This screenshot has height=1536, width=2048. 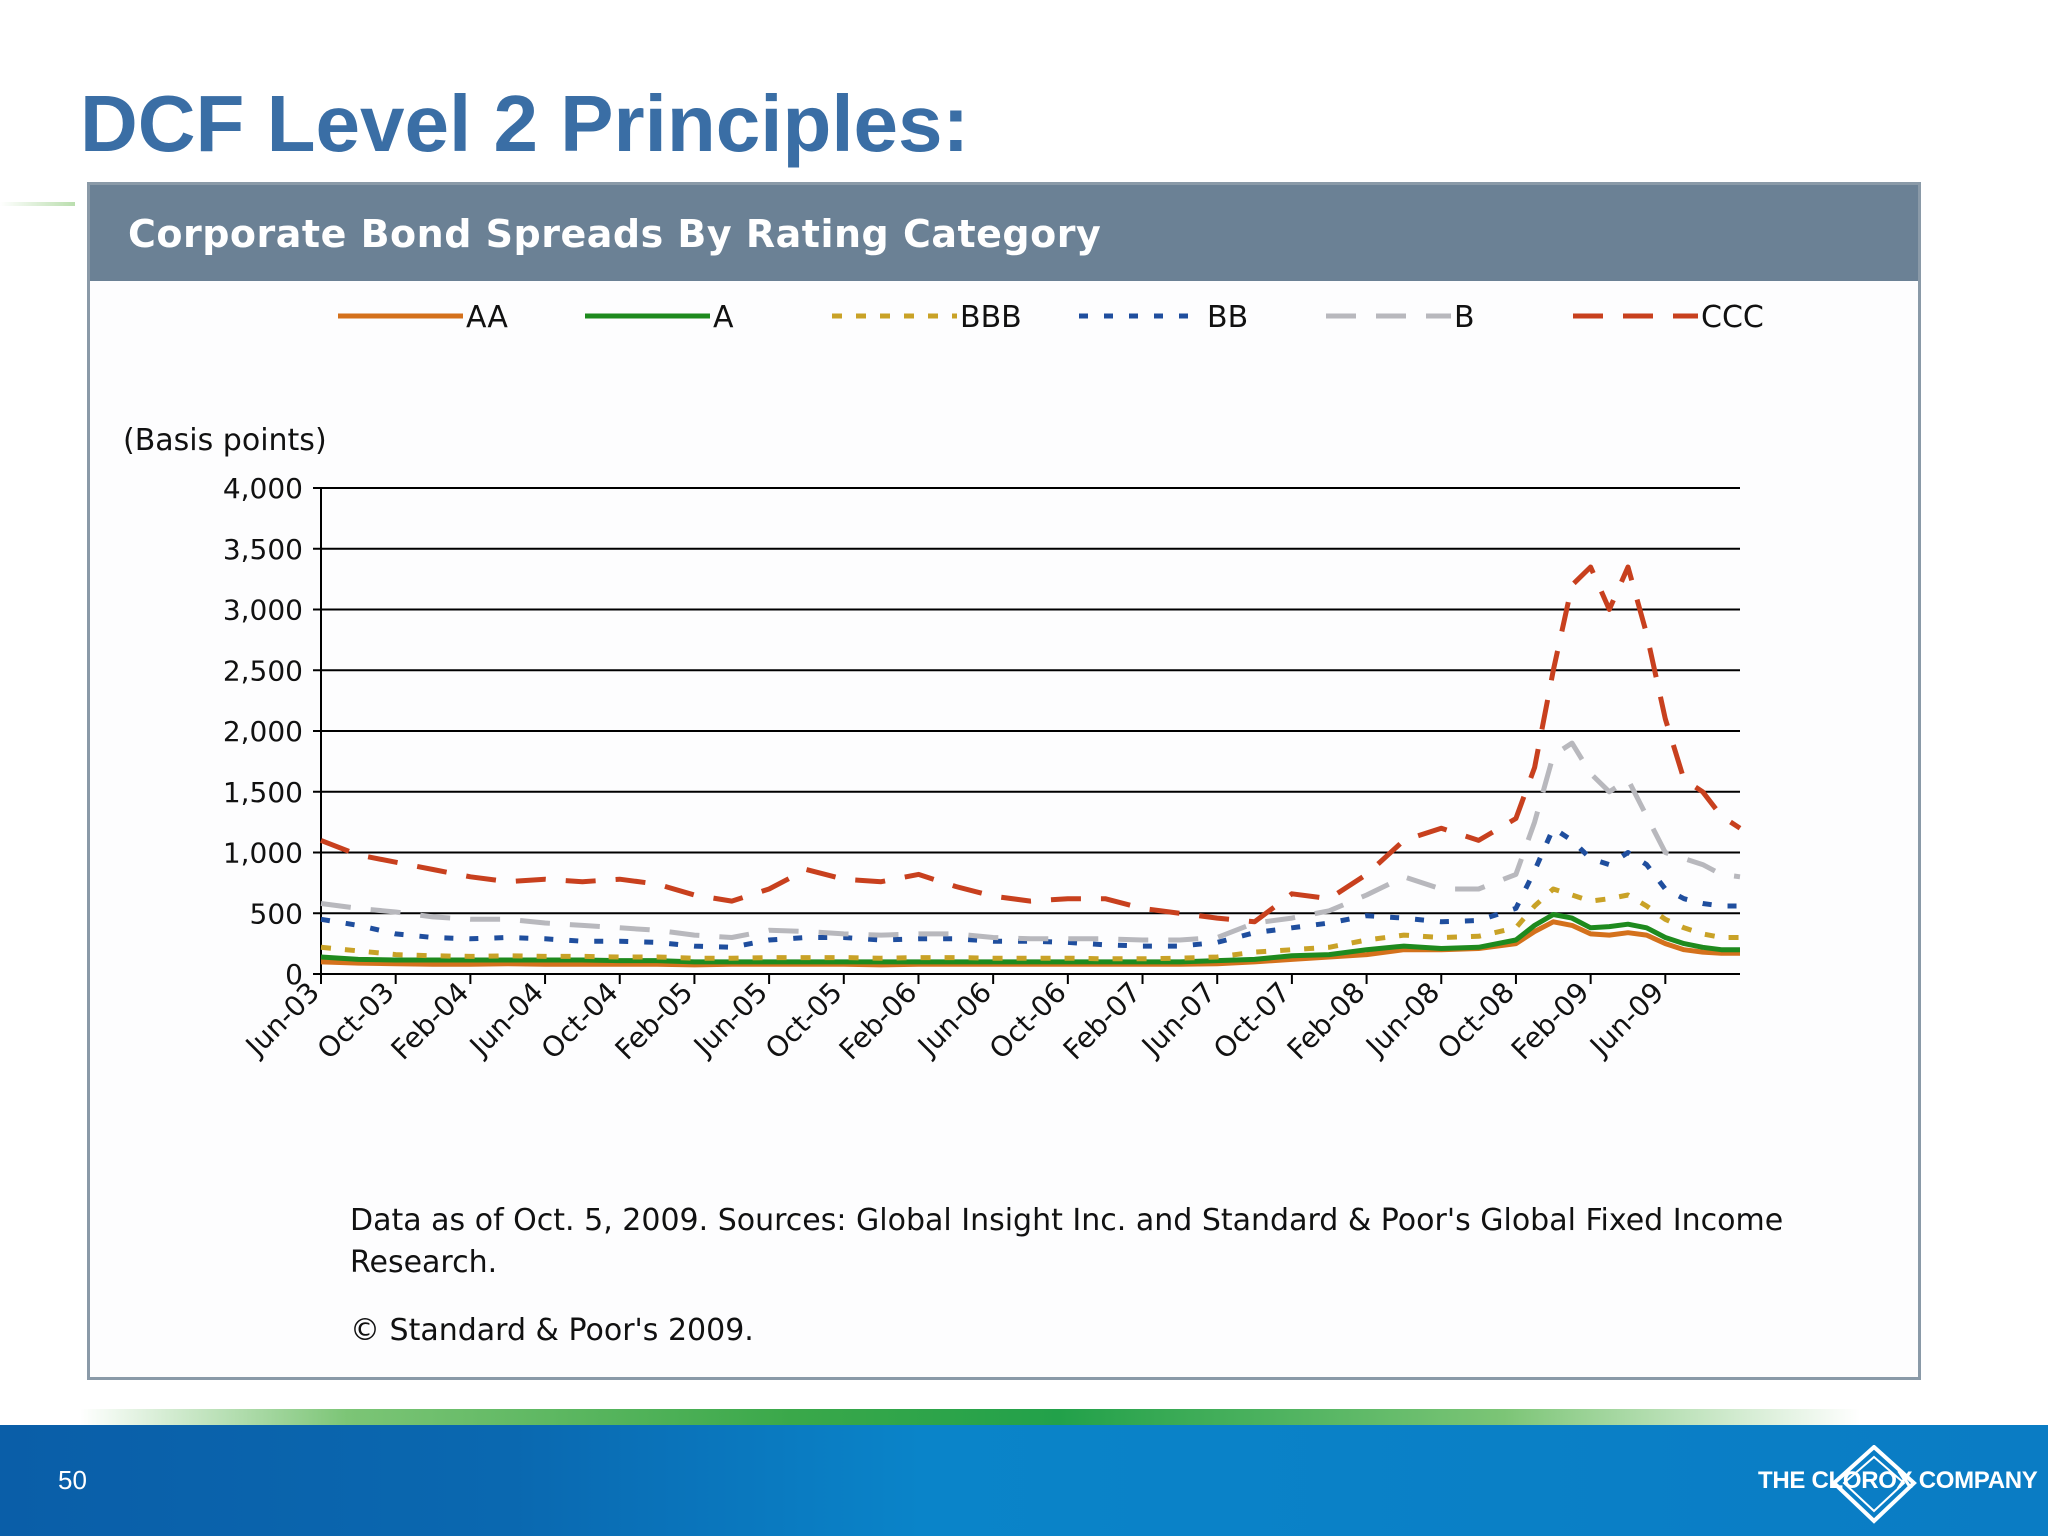 What do you see at coordinates (1102, 1021) in the screenshot?
I see `x-tick-label: Feb-07` at bounding box center [1102, 1021].